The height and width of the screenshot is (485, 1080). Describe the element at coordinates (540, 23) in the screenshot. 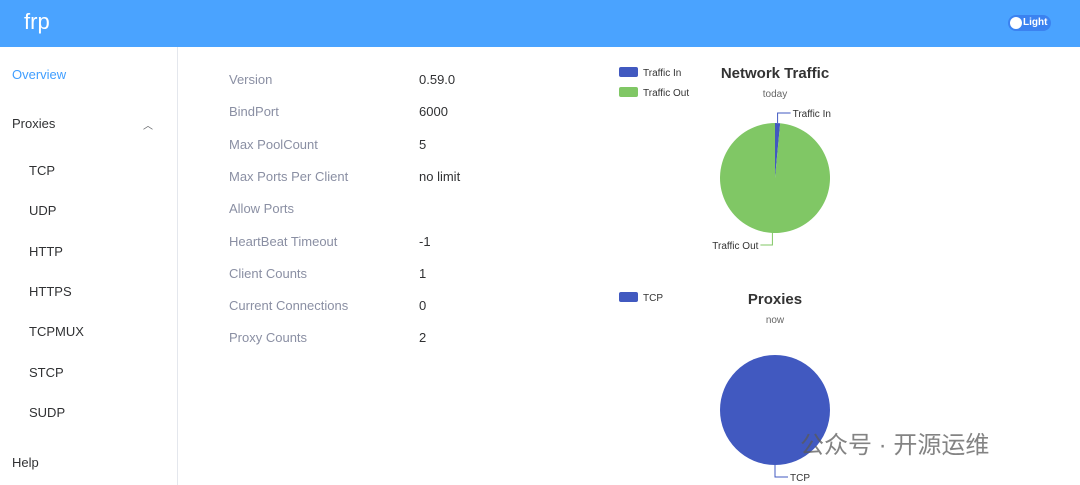

I see `header: frp Light` at that location.